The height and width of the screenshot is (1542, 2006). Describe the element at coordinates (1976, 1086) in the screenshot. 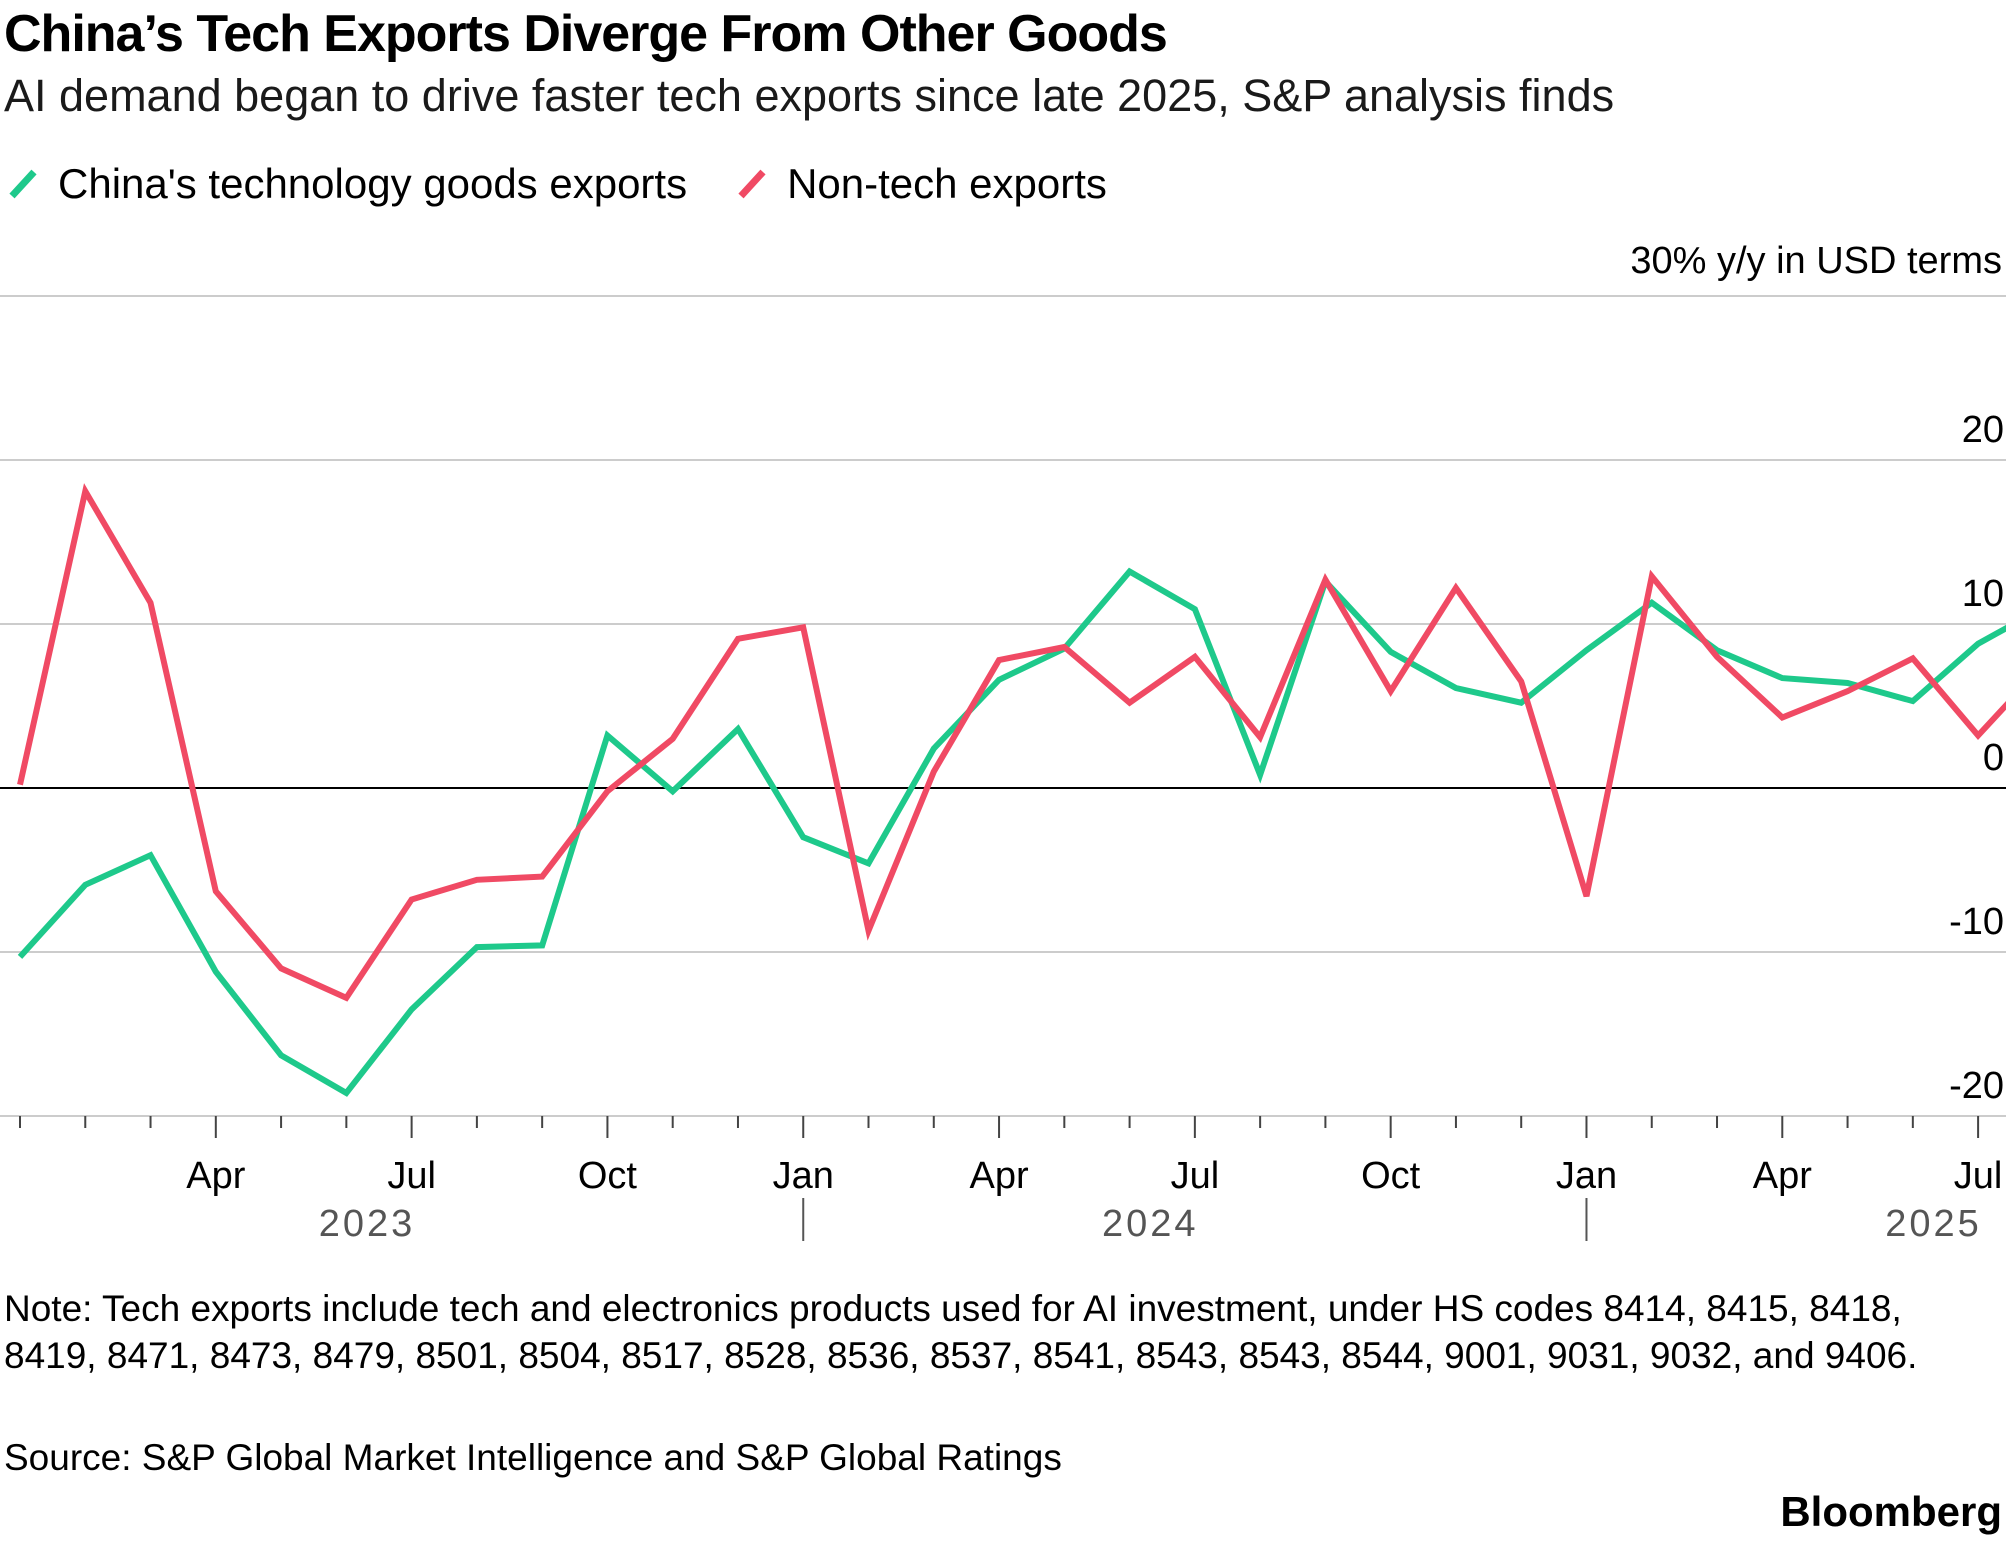

I see `y-tick-label: -20` at that location.